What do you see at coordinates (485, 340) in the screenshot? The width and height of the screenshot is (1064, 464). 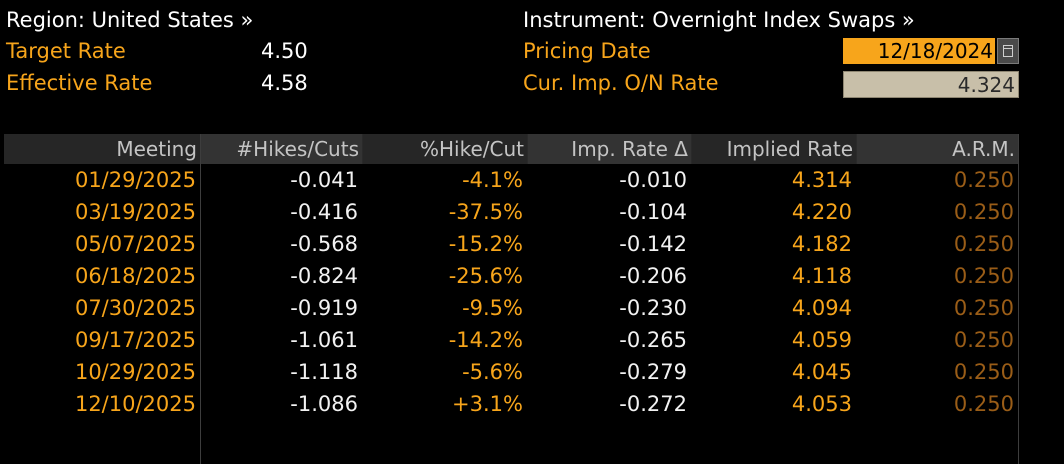 I see `pct-hike-cut-cell: -14.2%` at bounding box center [485, 340].